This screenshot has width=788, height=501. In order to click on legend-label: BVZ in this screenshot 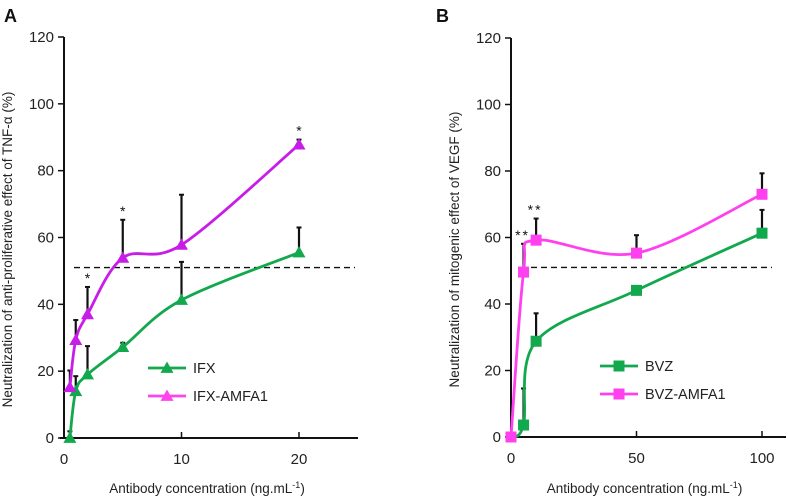, I will do `click(659, 367)`.